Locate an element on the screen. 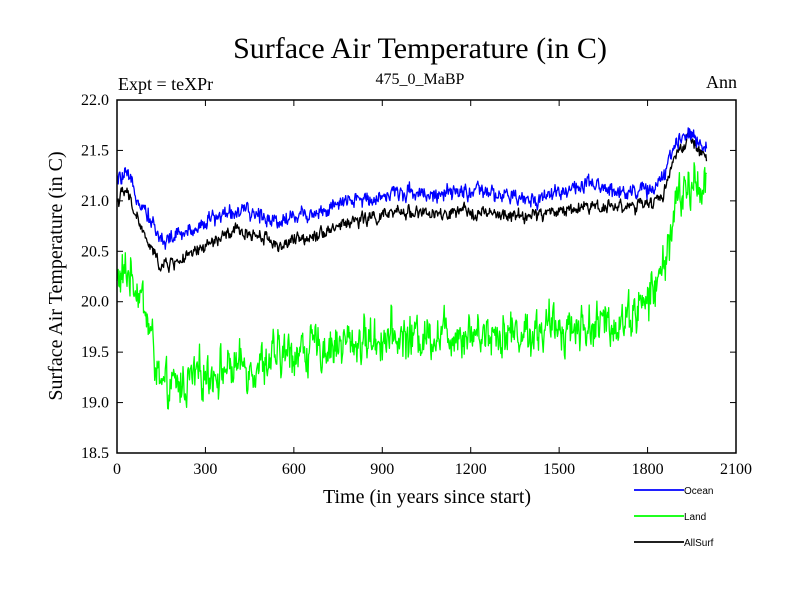  x-axis-label: Time (in years since start) is located at coordinates (427, 497).